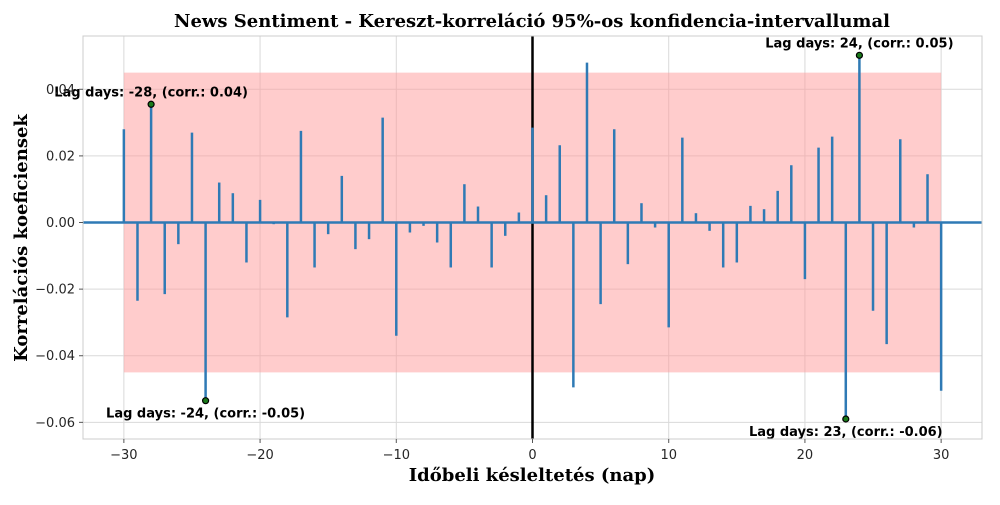 The image size is (1000, 505). I want to click on annotation-label: Lag days: 24, (corr.: 0.05), so click(859, 43).